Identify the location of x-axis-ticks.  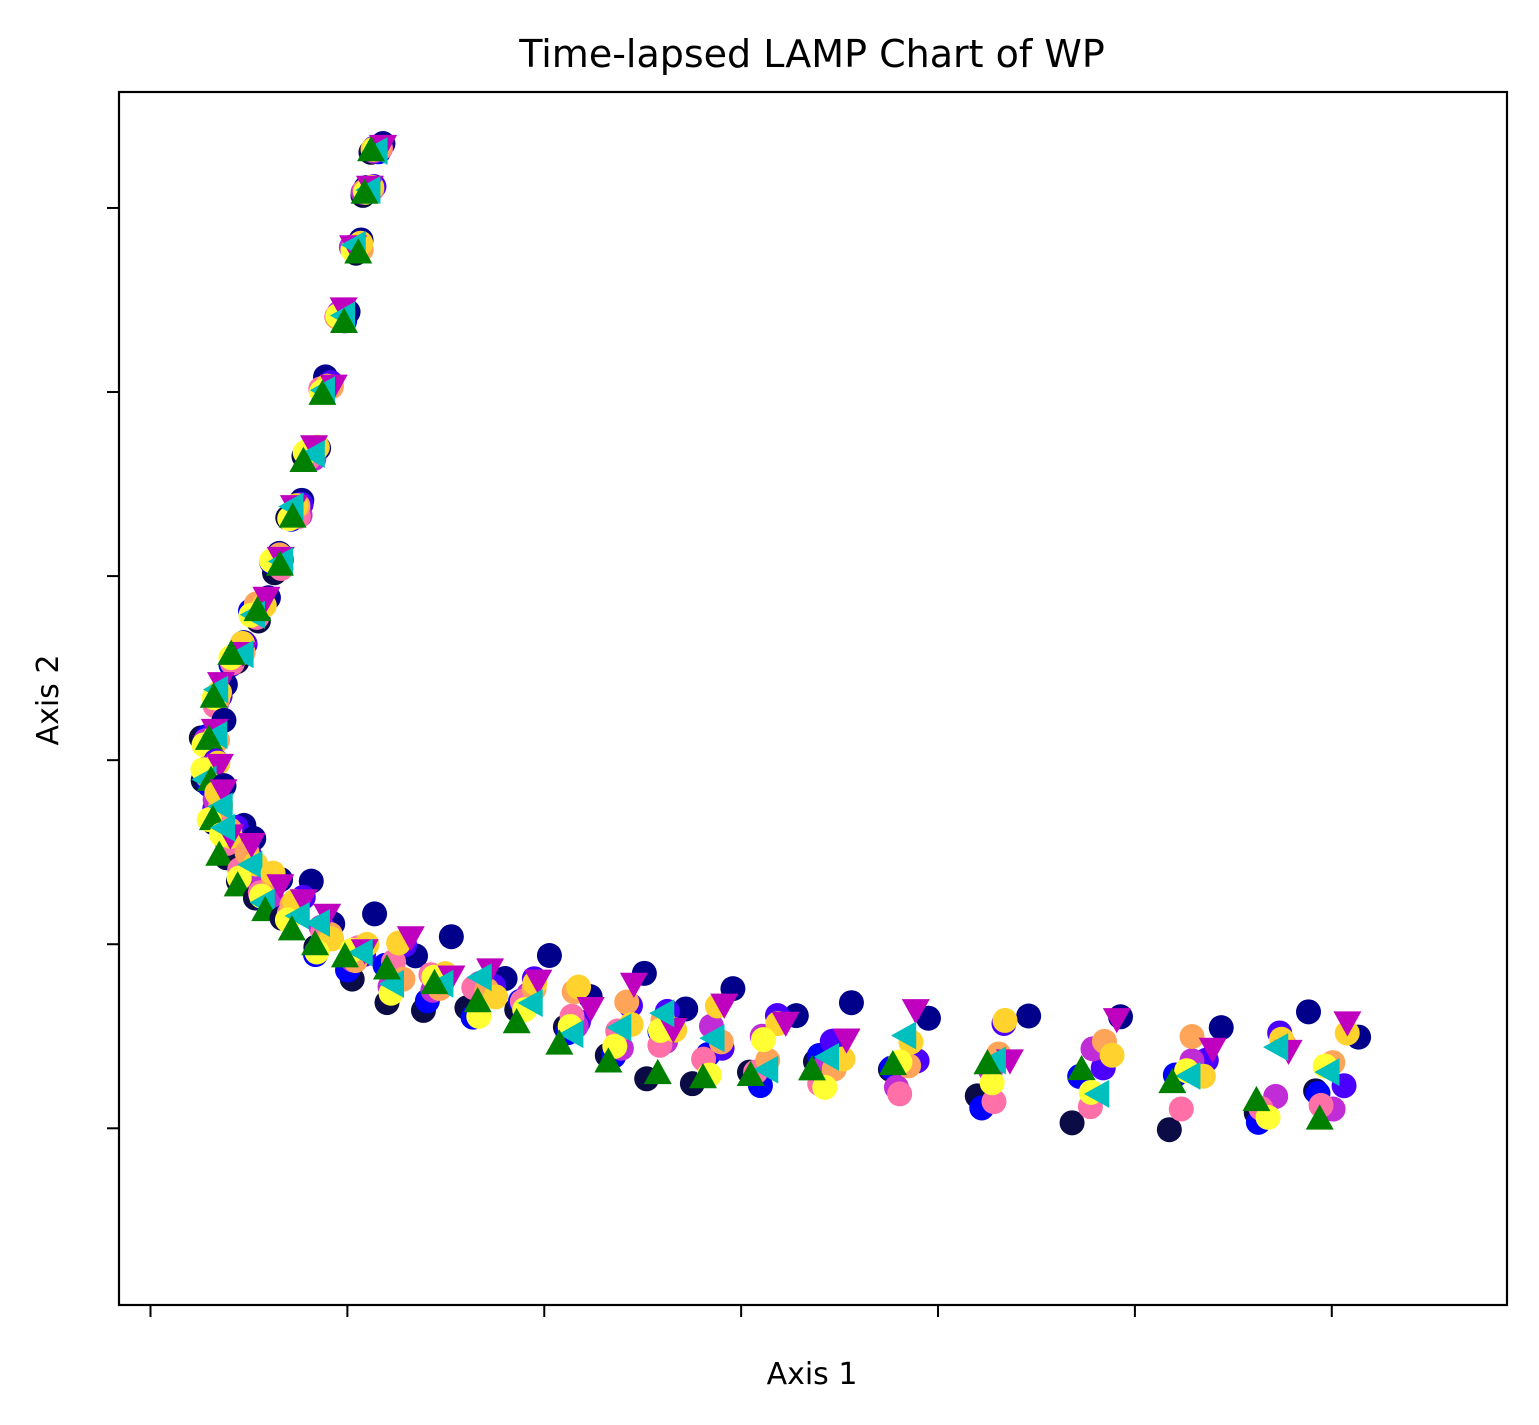
(741, 1311).